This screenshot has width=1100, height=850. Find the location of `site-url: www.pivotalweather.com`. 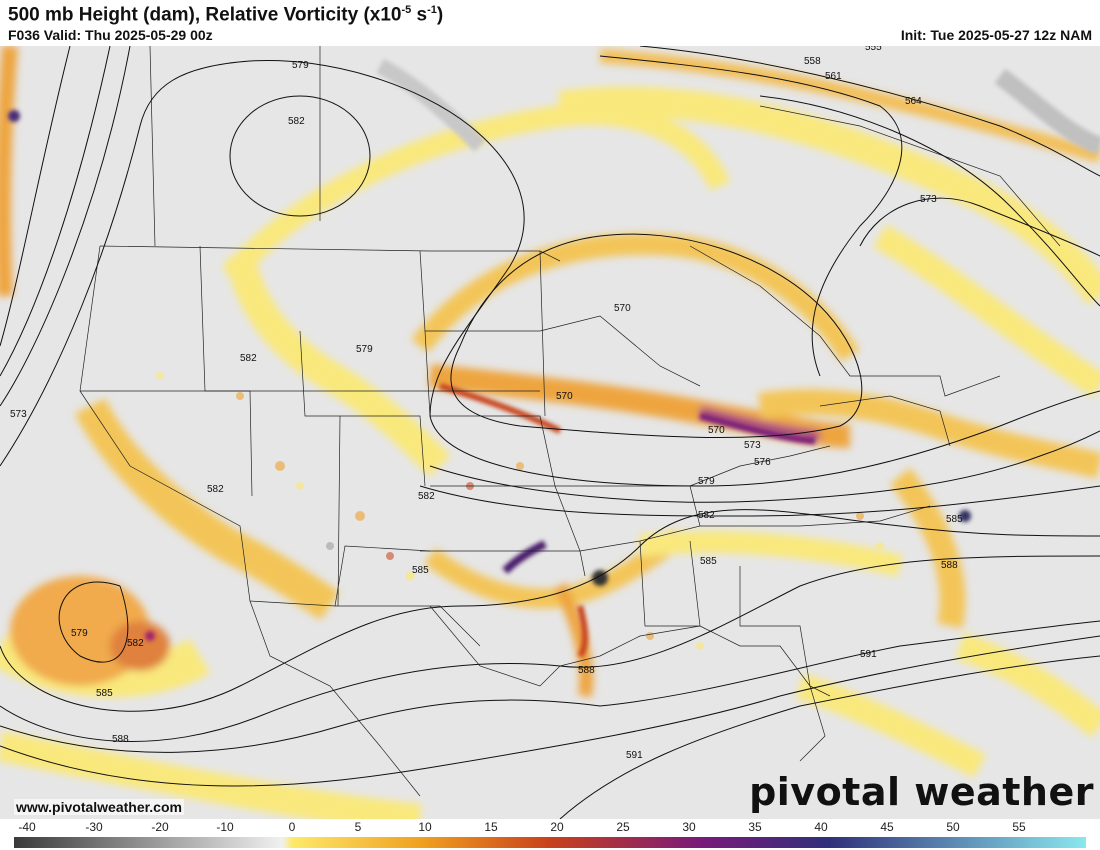

site-url: www.pivotalweather.com is located at coordinates (99, 807).